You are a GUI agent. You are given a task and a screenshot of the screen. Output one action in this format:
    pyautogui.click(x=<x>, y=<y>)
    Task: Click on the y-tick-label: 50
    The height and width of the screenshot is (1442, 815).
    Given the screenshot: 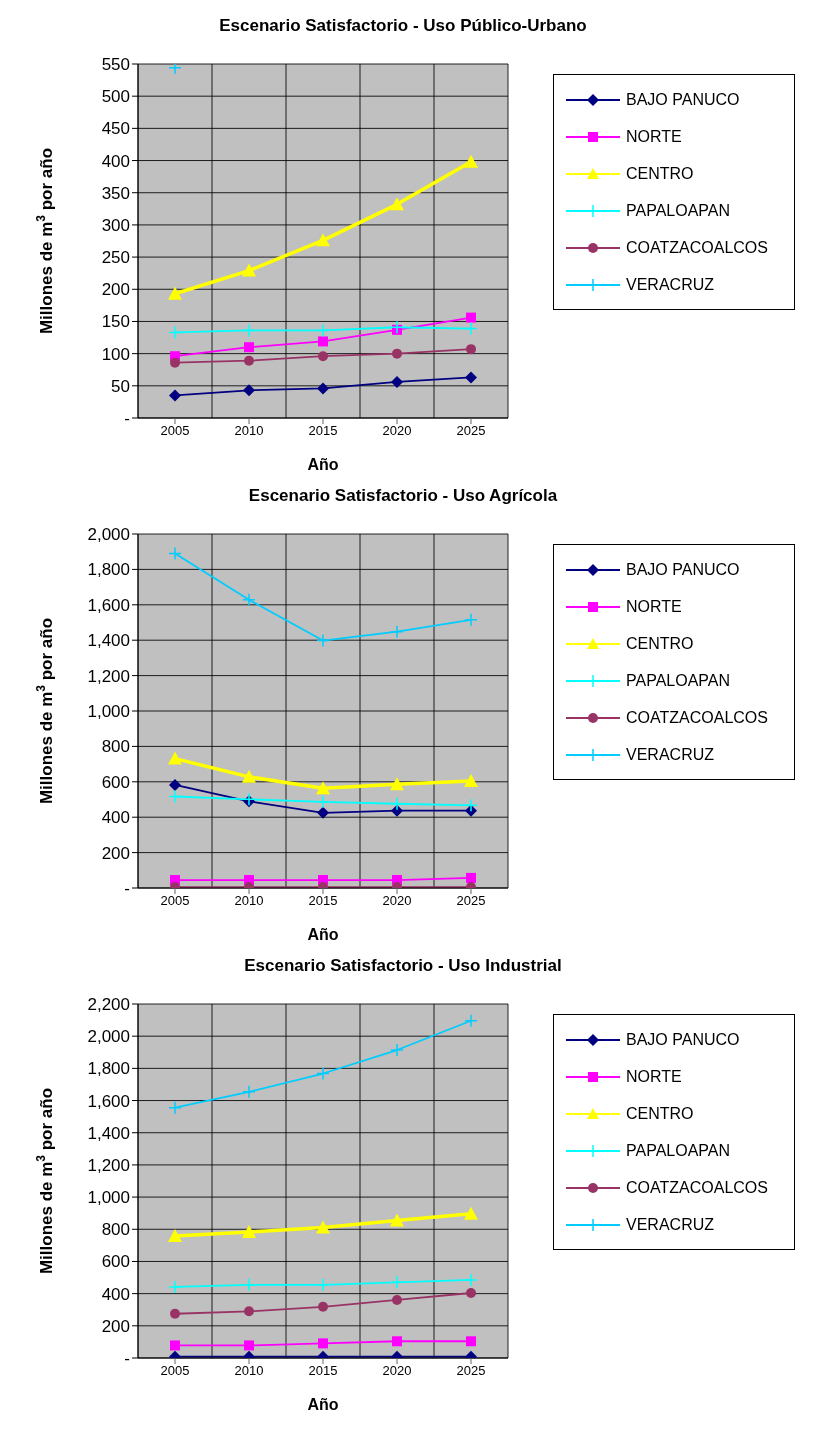 What is the action you would take?
    pyautogui.click(x=120, y=386)
    